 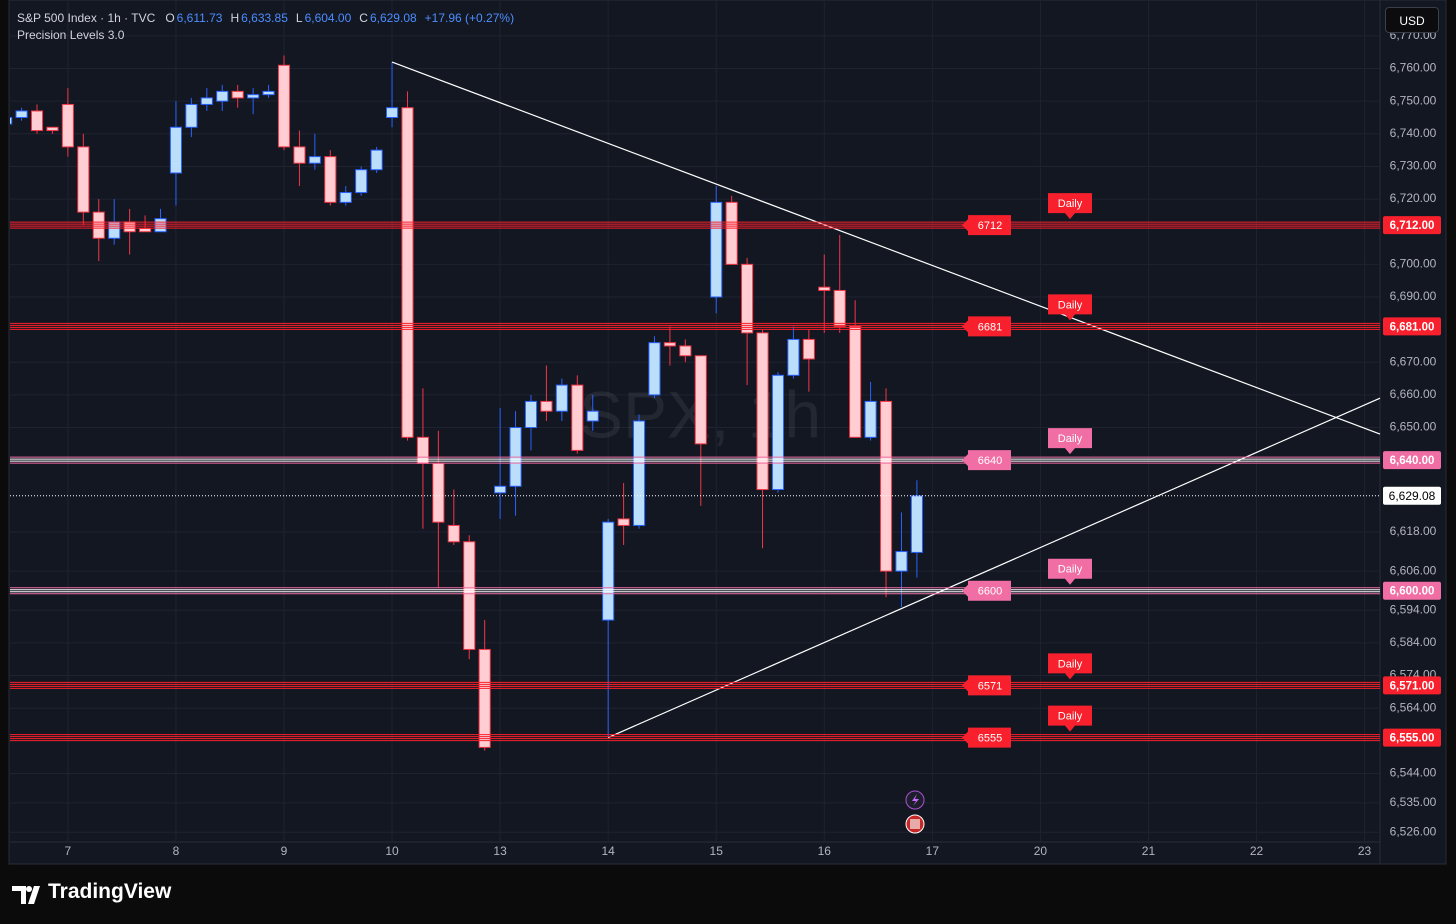 What do you see at coordinates (469, 18) in the screenshot?
I see `change: +17.96 (+0.27%)` at bounding box center [469, 18].